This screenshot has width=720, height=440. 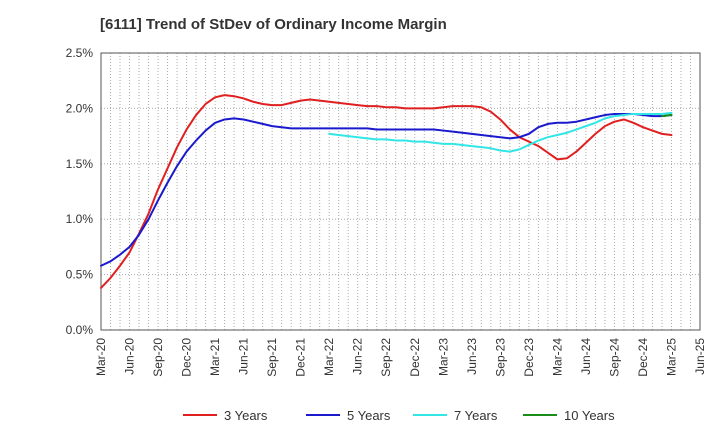 I want to click on x-tick-label: Jun-23, so click(x=472, y=356).